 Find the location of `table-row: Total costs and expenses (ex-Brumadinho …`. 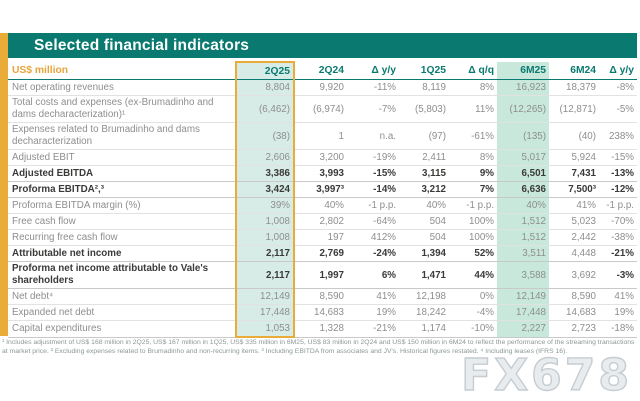

table-row: Total costs and expenses (ex-Brumadinho … is located at coordinates (322, 109).